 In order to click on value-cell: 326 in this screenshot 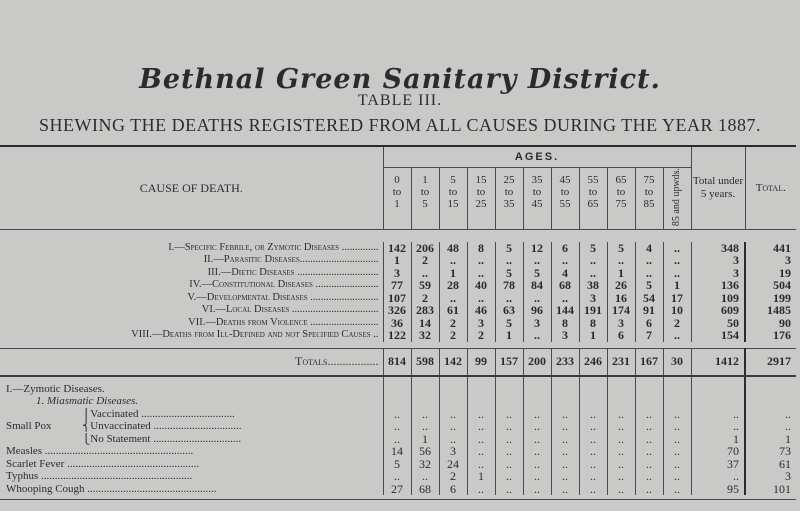, I will do `click(396, 310)`.